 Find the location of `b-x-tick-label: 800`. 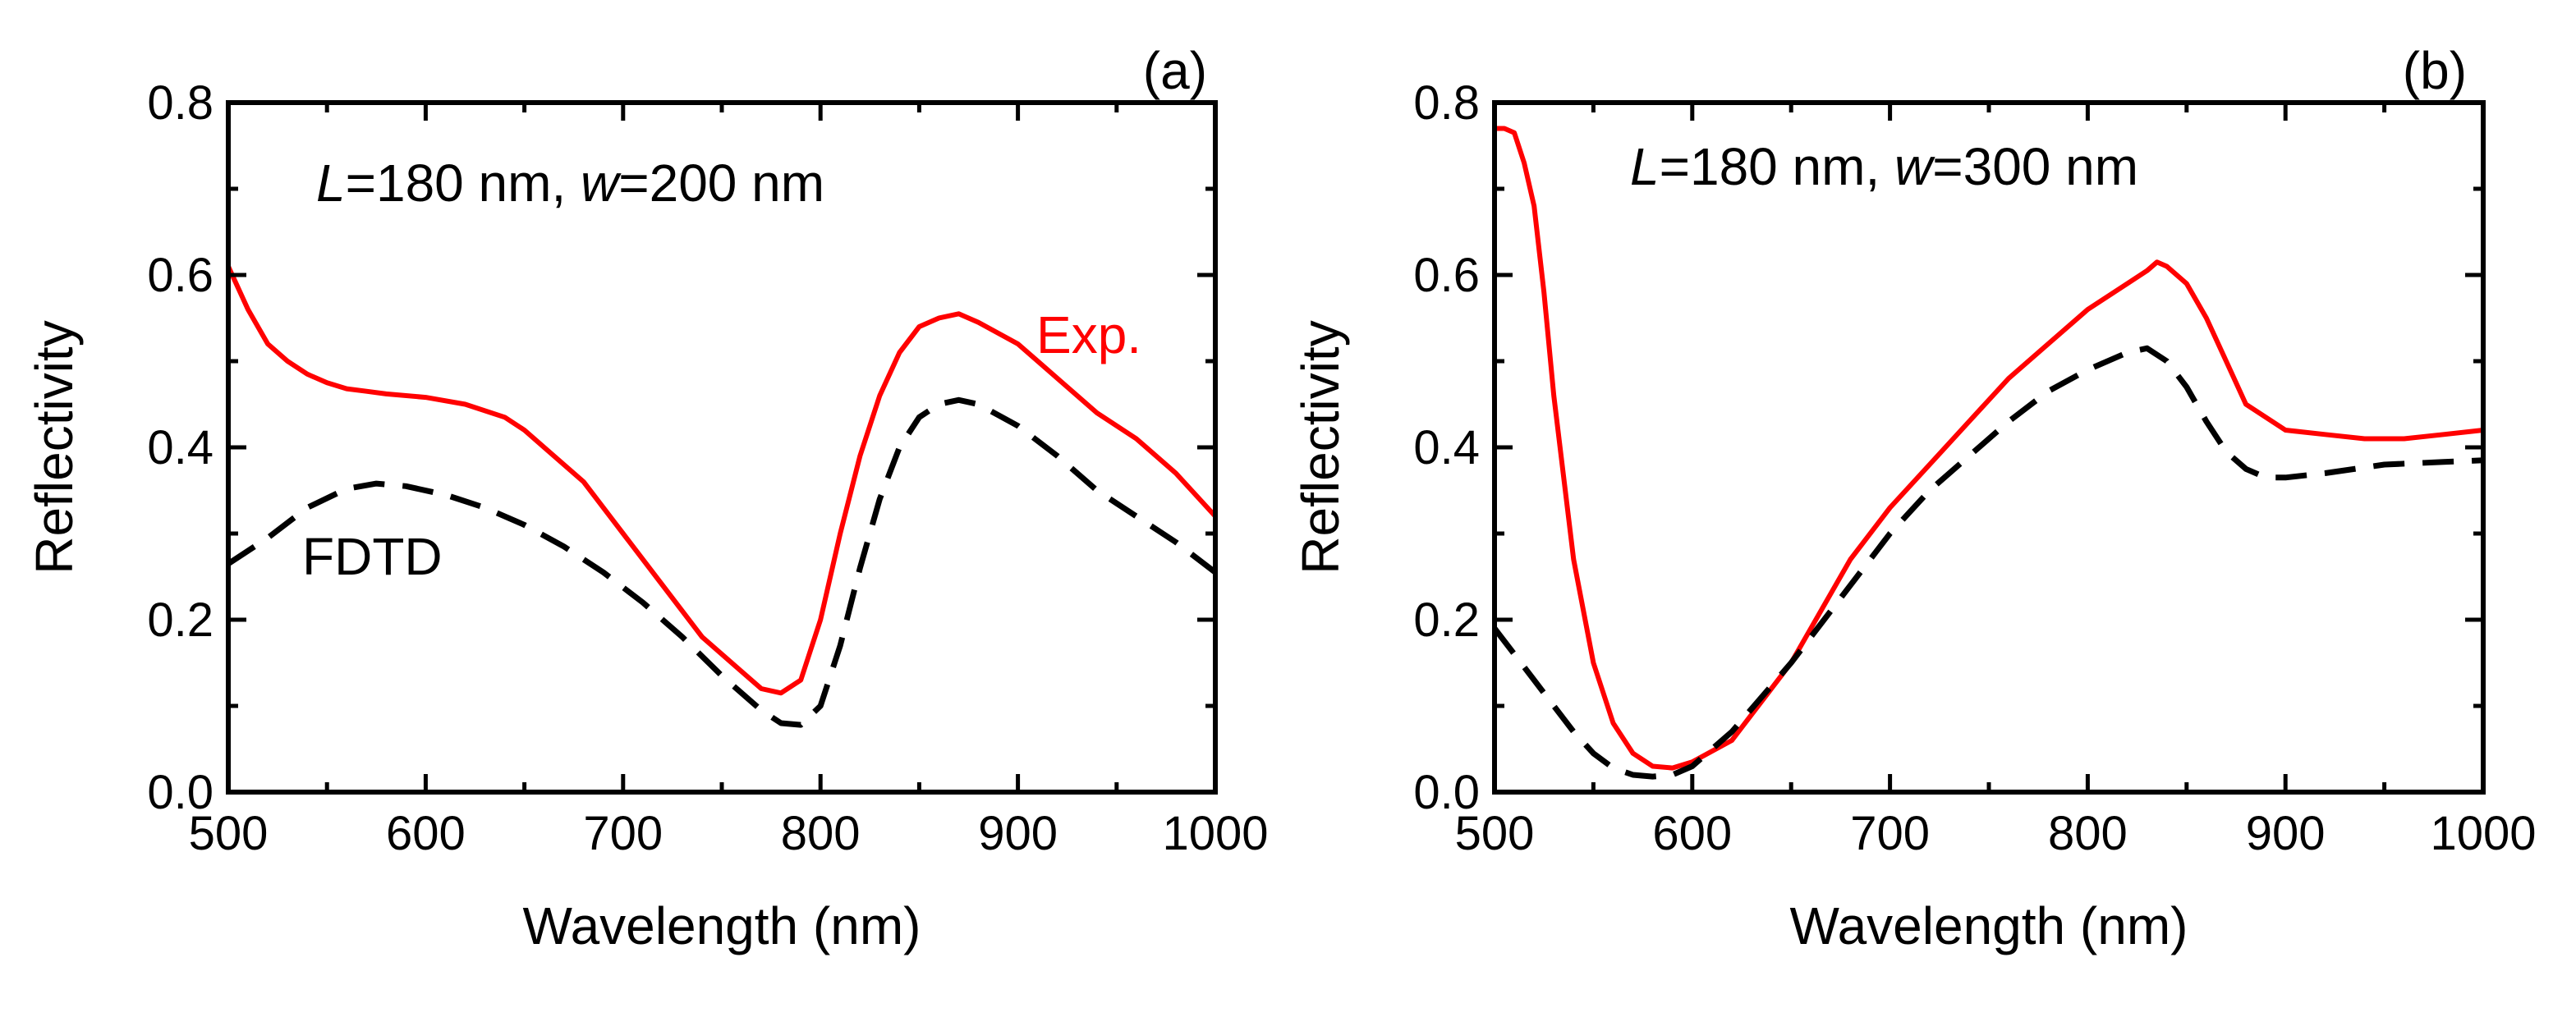

b-x-tick-label: 800 is located at coordinates (2088, 833).